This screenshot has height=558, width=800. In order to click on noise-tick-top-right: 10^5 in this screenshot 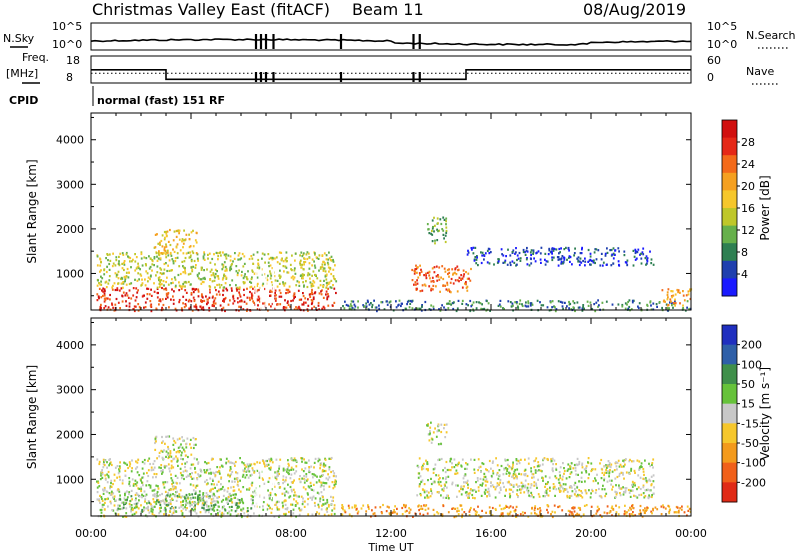, I will do `click(722, 26)`.